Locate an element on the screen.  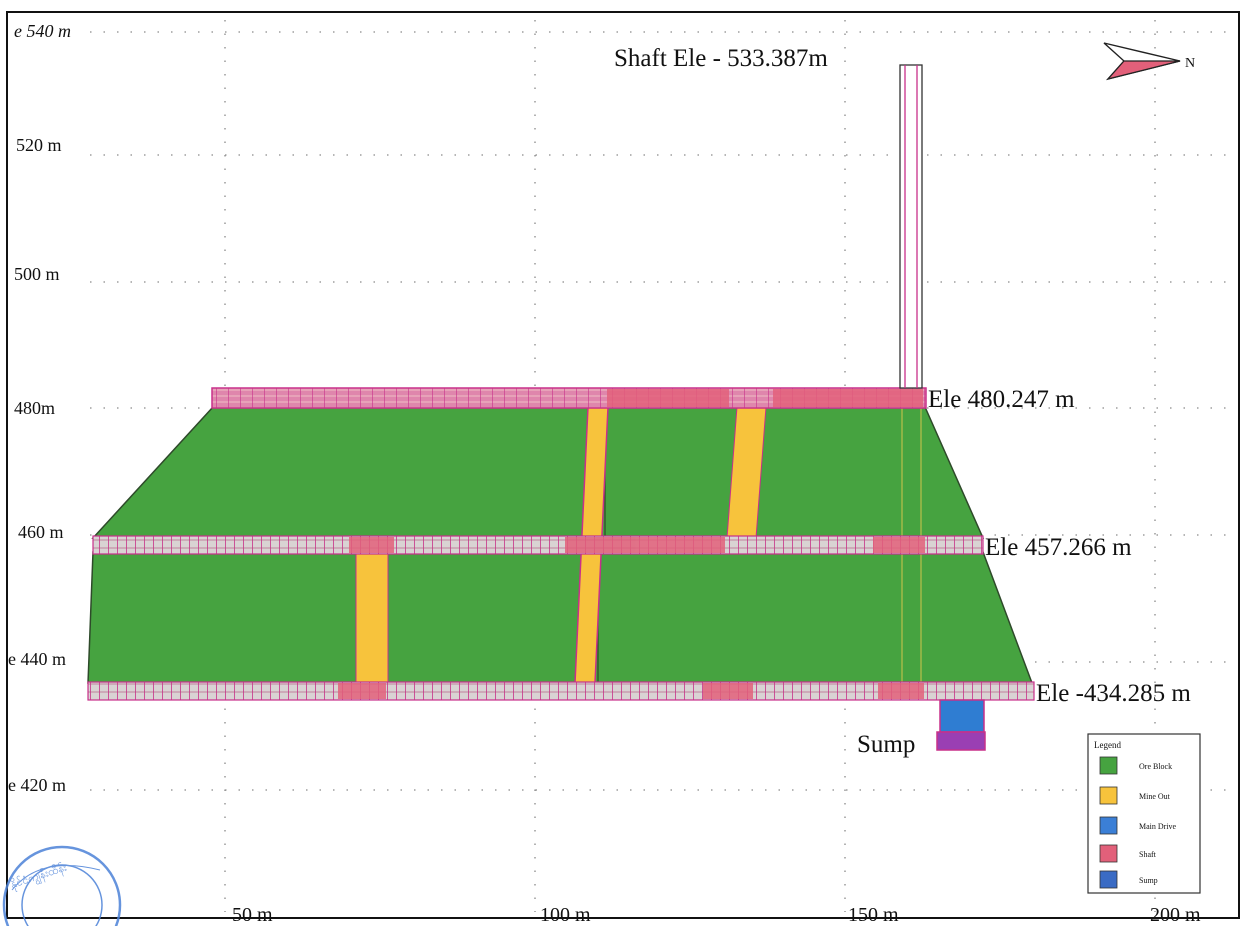
legend-title: Legend is located at coordinates (1107, 745).